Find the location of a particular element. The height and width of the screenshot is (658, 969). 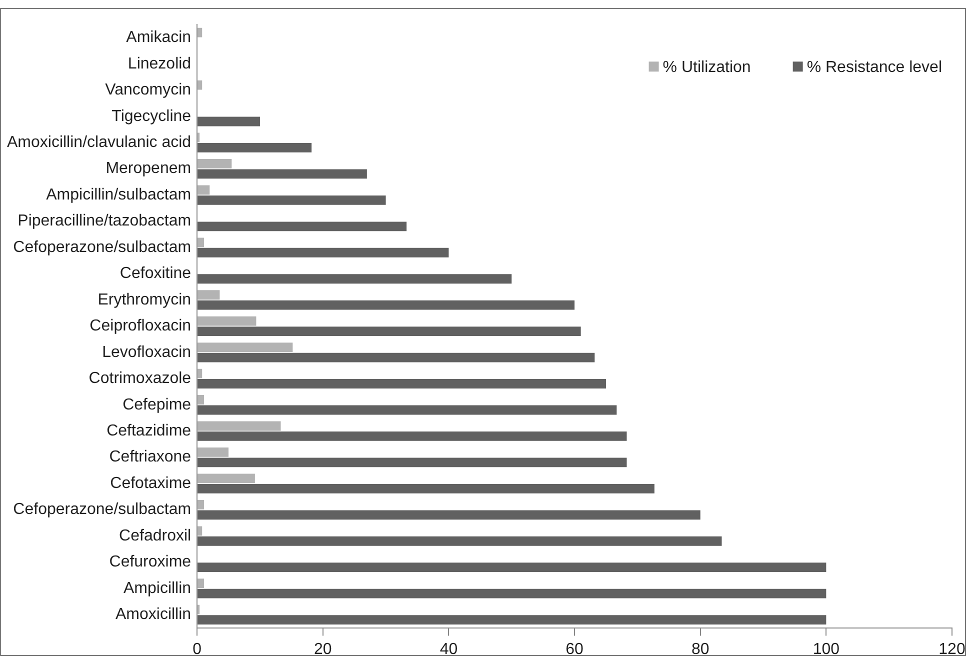

y-tick-label: Amoxicillin is located at coordinates (153, 615).